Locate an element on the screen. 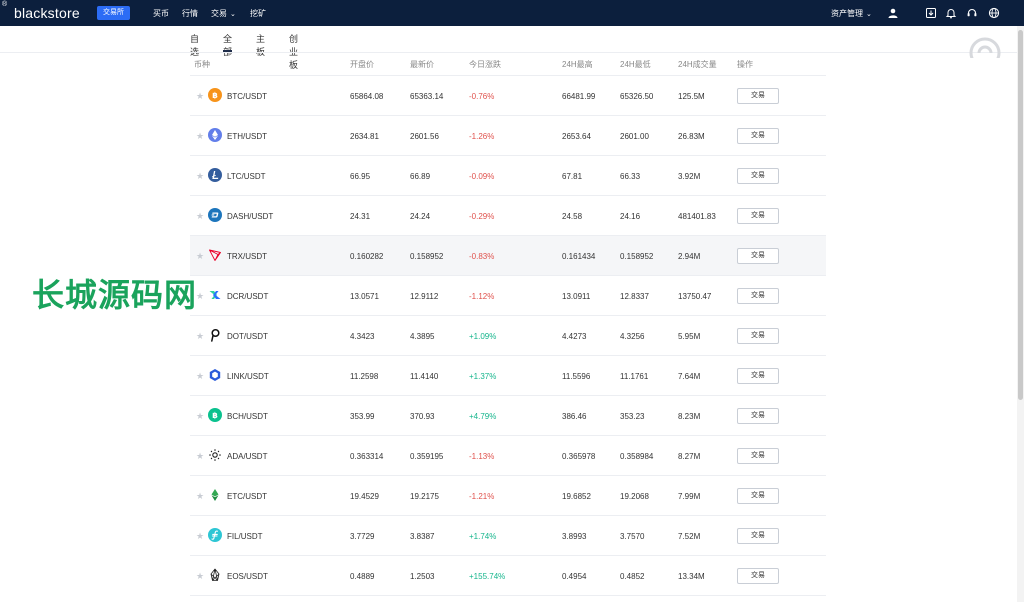 This screenshot has height=602, width=1024. volume-24h: 13750.47 is located at coordinates (695, 296).